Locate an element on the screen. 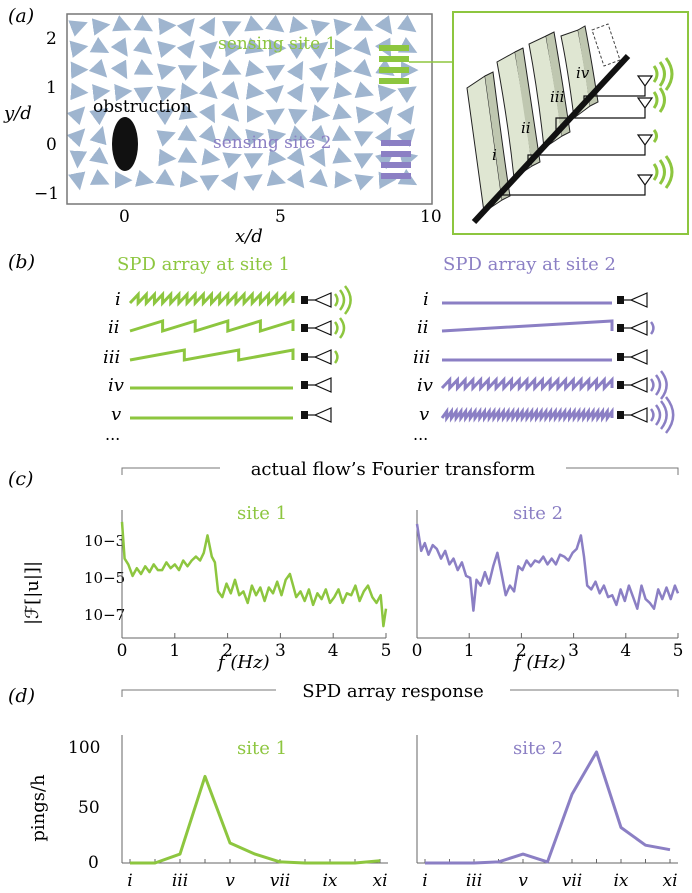 This screenshot has width=692, height=893. panel-c-header: actual flow’s Fourier transform is located at coordinates (393, 469).